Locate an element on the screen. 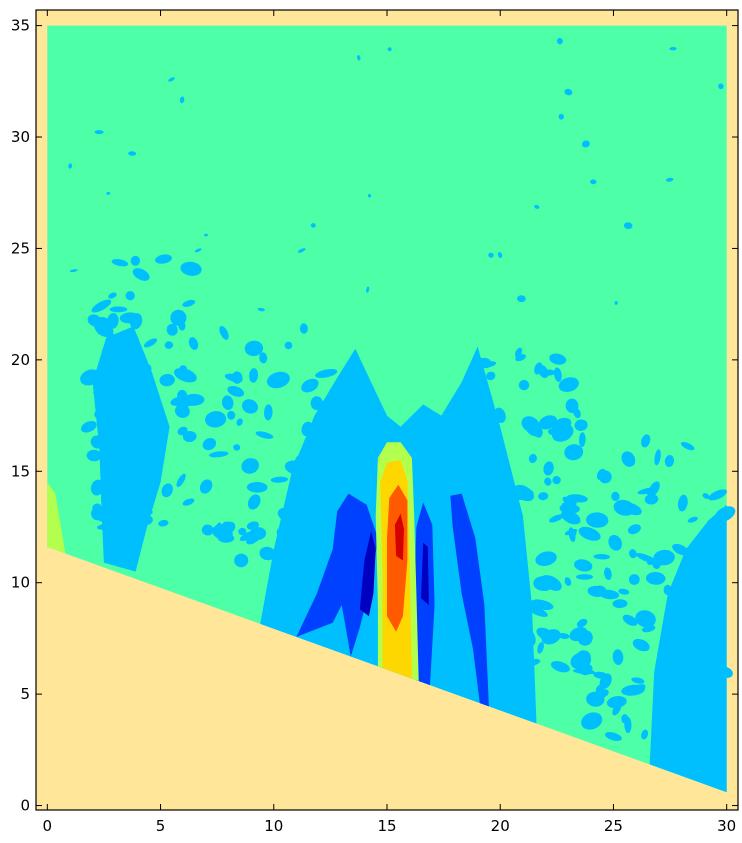 This screenshot has width=742, height=843. x-tick-label: 25 is located at coordinates (613, 826).